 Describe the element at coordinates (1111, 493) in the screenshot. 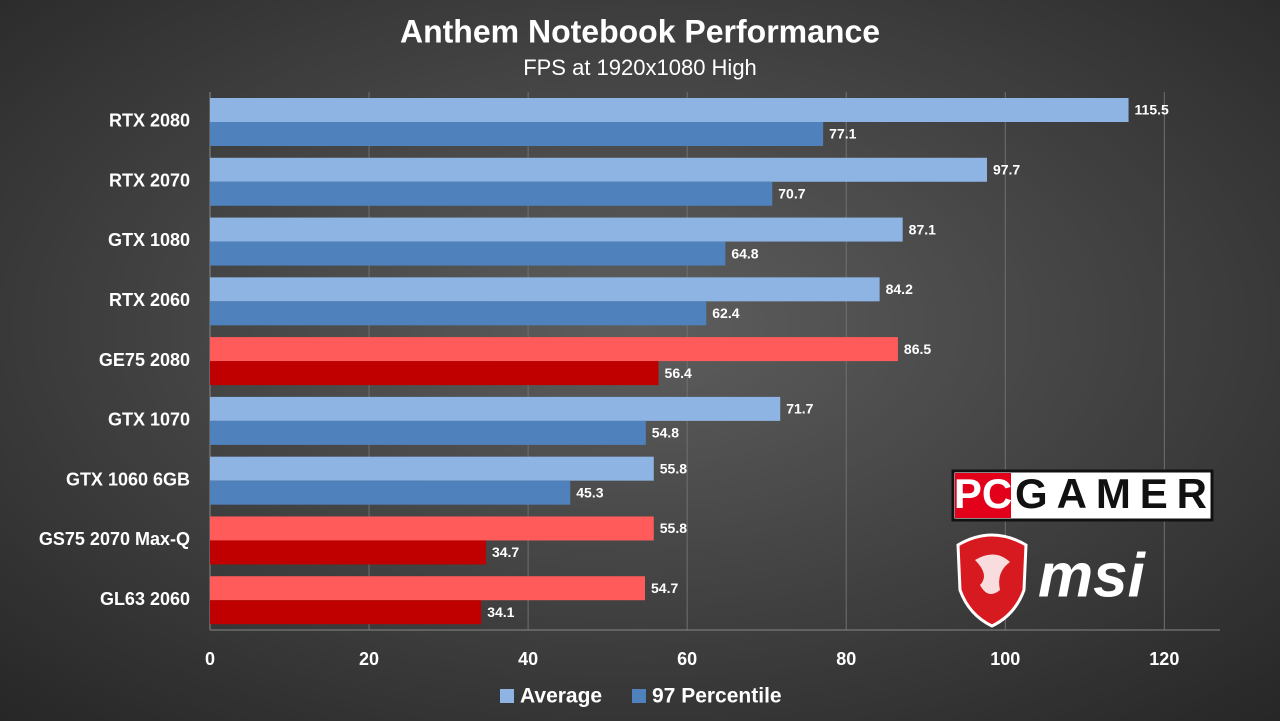

I see `logo-gamer: GAMER` at that location.